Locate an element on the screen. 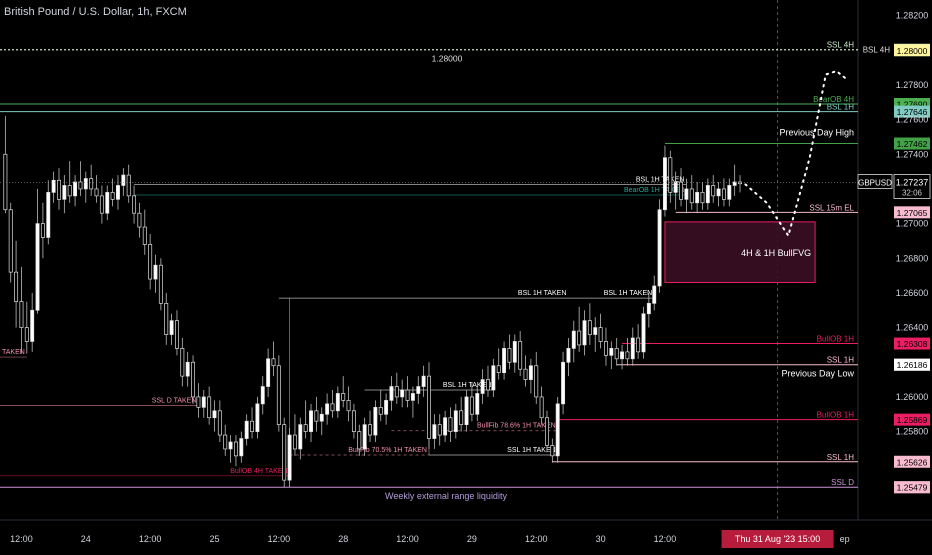  price-tag-value: 1.25626 is located at coordinates (912, 462).